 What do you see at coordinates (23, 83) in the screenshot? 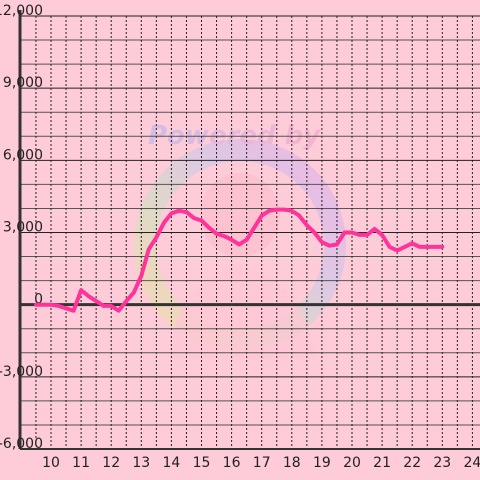
I see `y-tick-label: 9,000` at bounding box center [23, 83].